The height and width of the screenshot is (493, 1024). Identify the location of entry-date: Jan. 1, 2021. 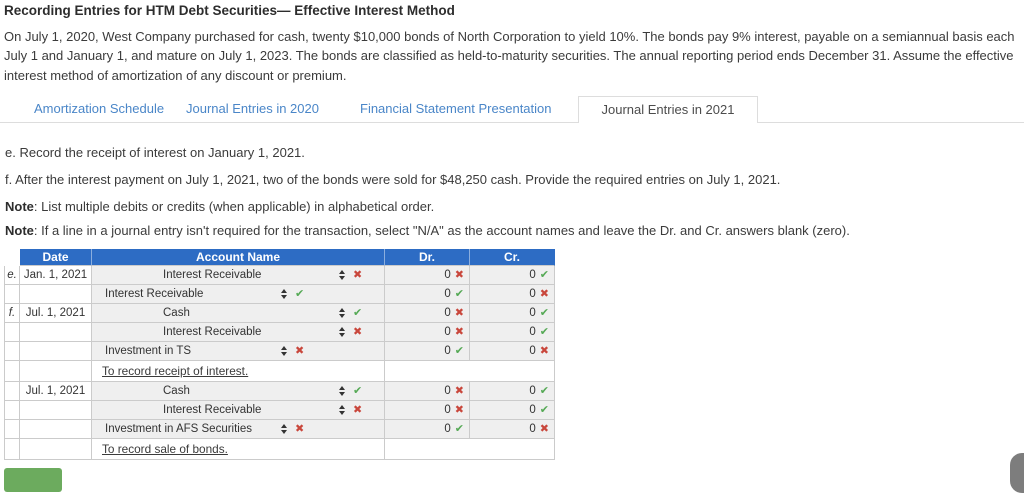
(56, 275).